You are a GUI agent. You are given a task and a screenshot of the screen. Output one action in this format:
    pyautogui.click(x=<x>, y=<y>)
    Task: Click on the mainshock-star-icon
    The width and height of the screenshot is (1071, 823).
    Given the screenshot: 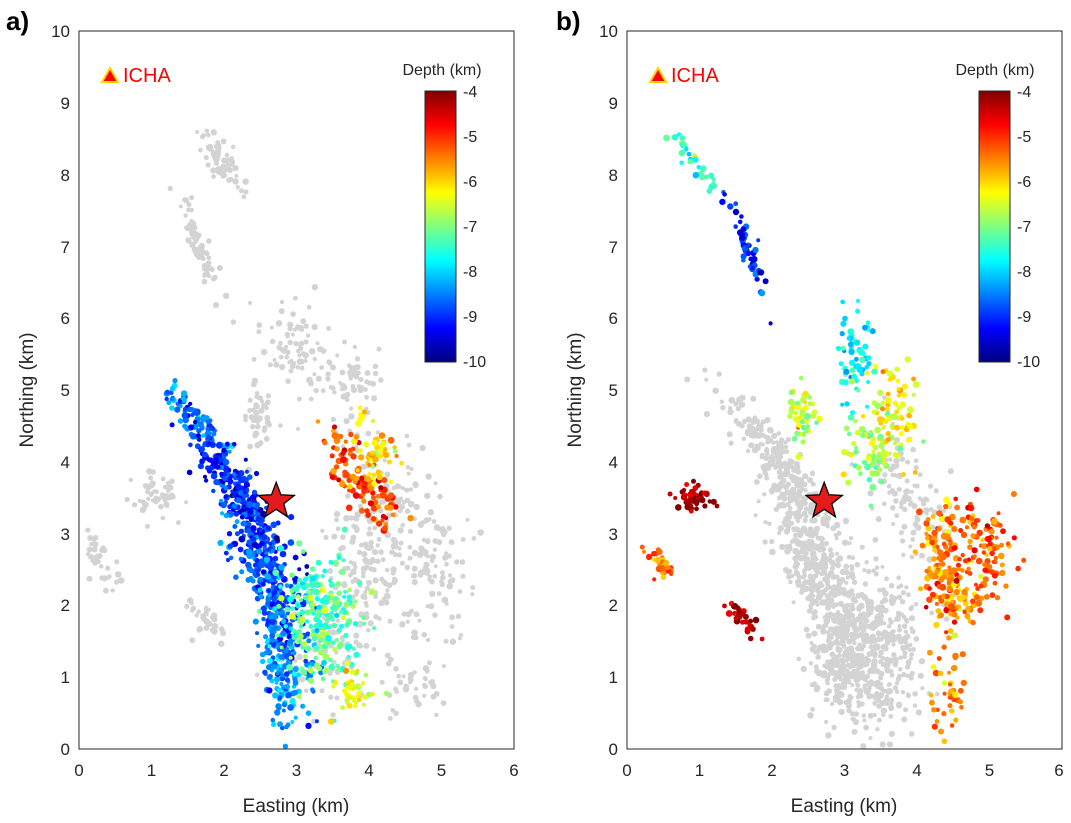 What is the action you would take?
    pyautogui.click(x=276, y=499)
    